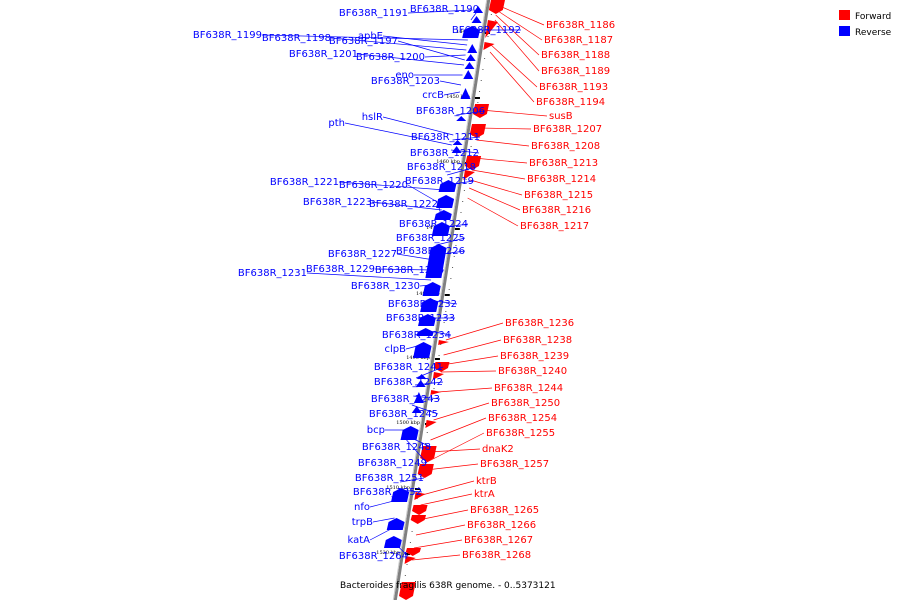 The image size is (900, 600). What do you see at coordinates (405, 81) in the screenshot?
I see `reverse-gene-label-bf638r-1203: BF638R_1203` at bounding box center [405, 81].